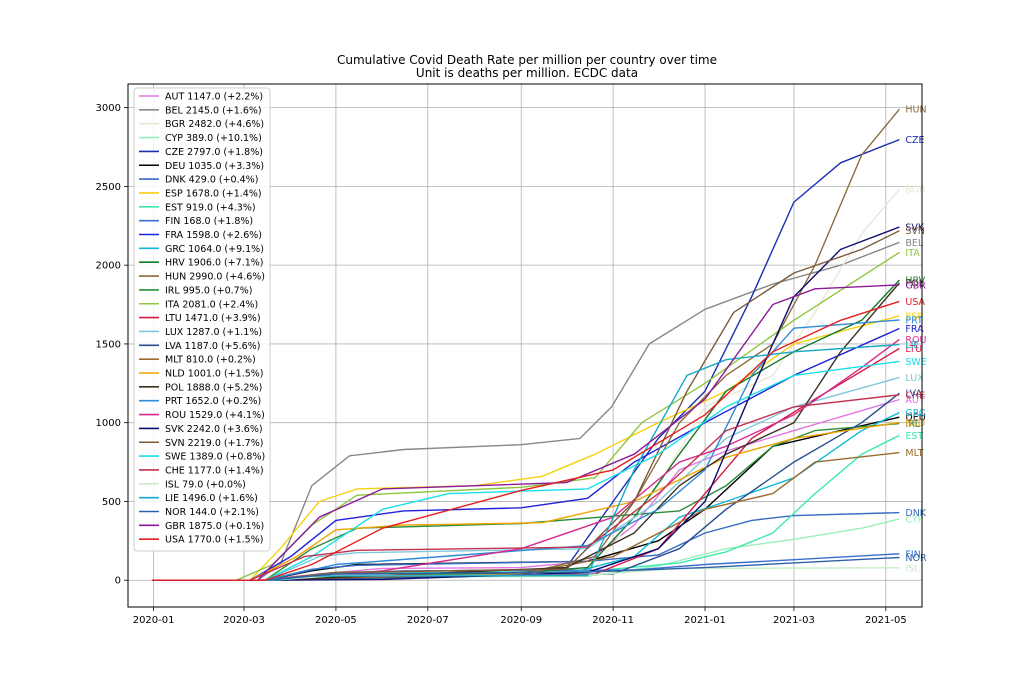 The image size is (1024, 683). I want to click on end-label-esp: ESP, so click(914, 316).